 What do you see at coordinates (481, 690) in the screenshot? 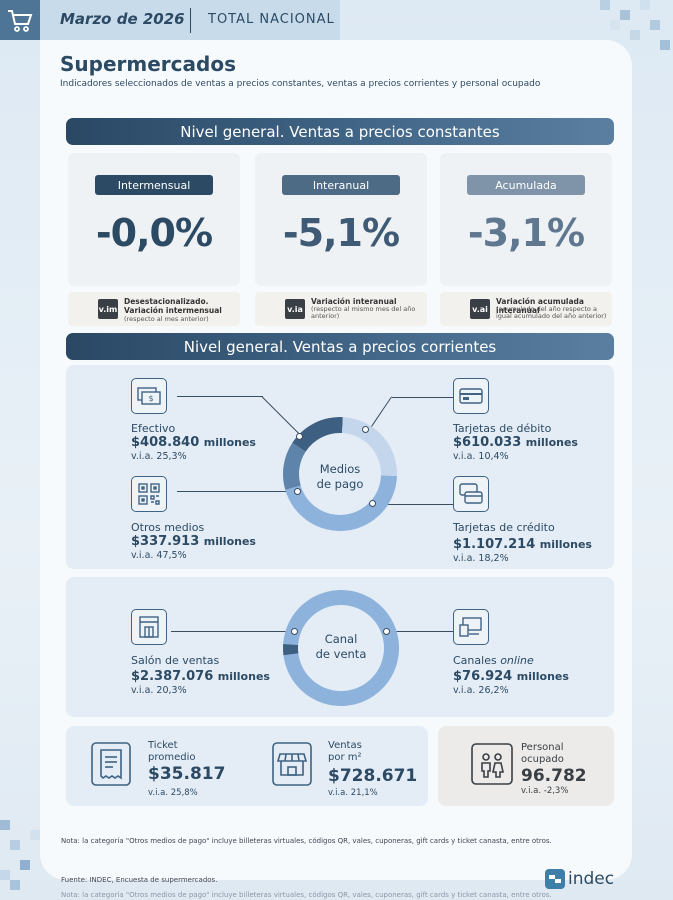
I see `online-variation: v.i.a. 26,2%` at bounding box center [481, 690].